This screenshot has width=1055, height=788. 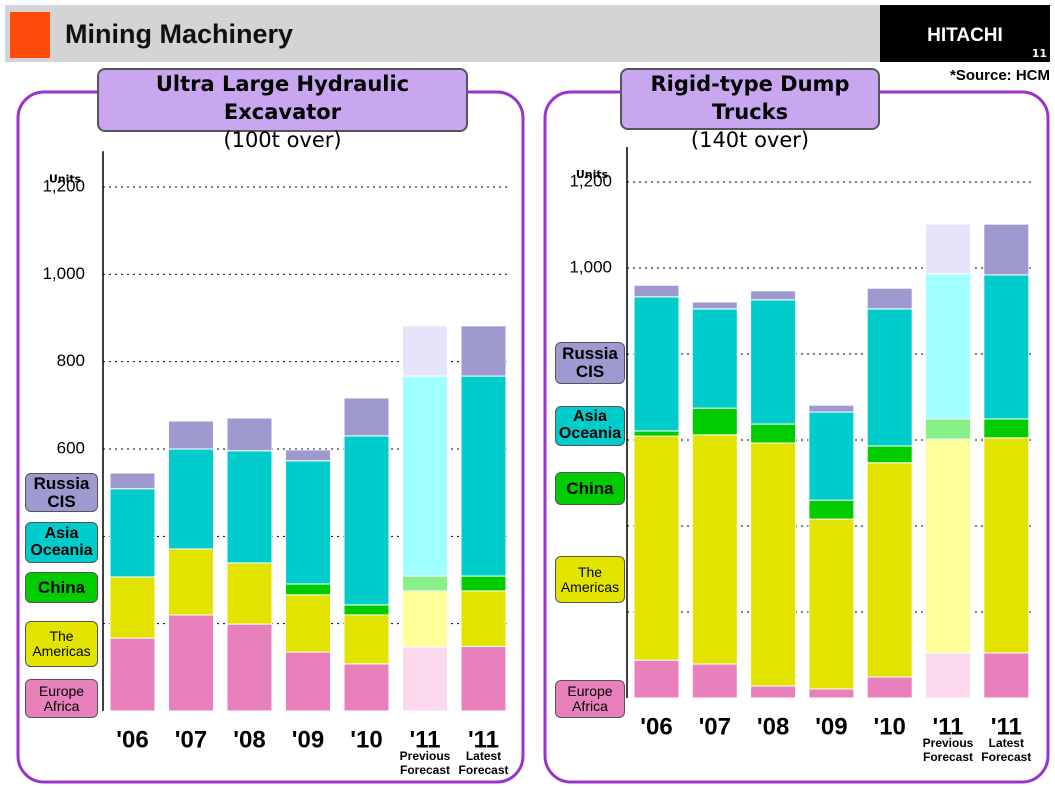 What do you see at coordinates (132, 739) in the screenshot?
I see `x-tick-label: '06` at bounding box center [132, 739].